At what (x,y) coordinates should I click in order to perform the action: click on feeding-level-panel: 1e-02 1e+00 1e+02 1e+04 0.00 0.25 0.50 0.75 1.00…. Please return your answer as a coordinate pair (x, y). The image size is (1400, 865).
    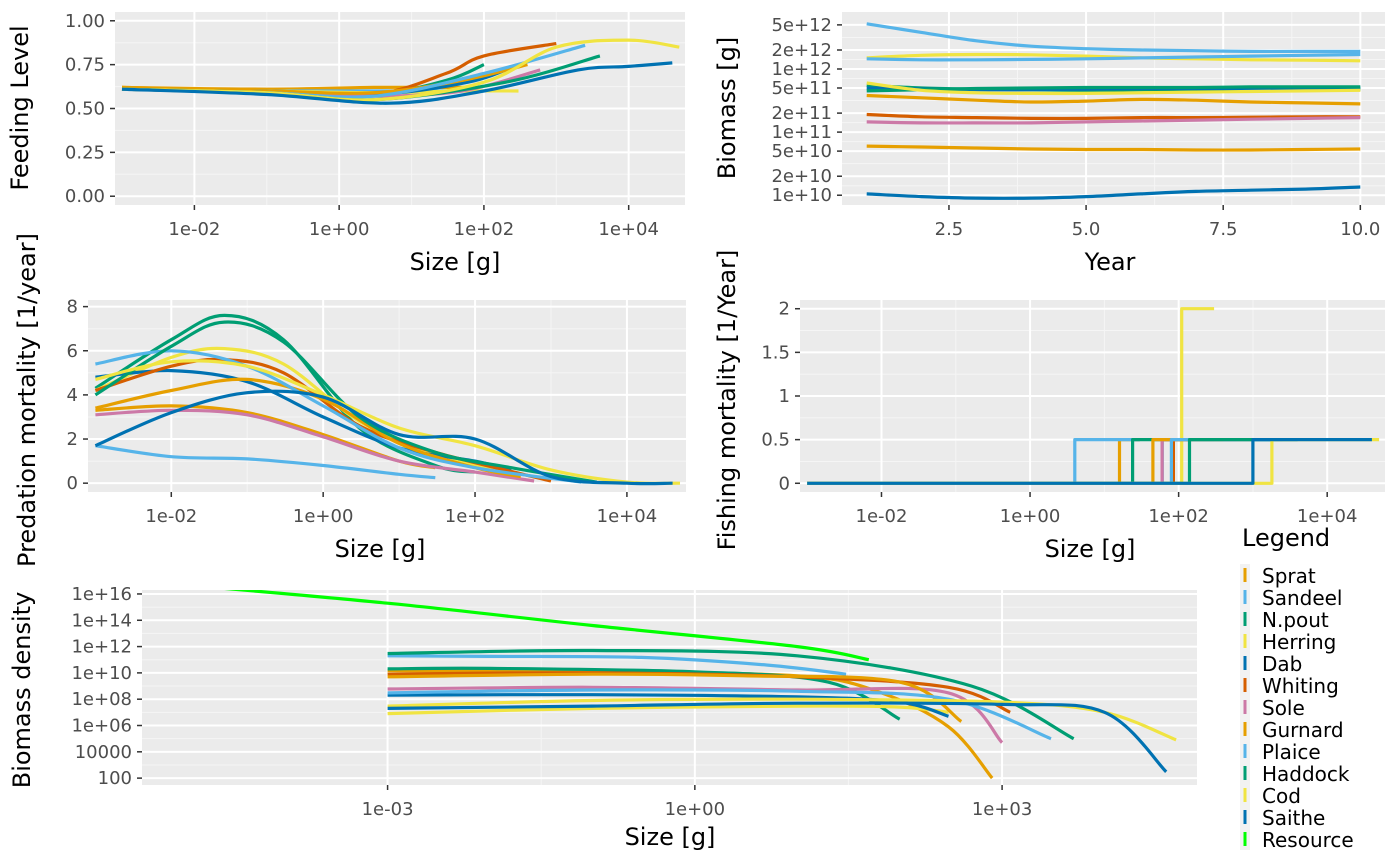
    Looking at the image, I should click on (345, 143).